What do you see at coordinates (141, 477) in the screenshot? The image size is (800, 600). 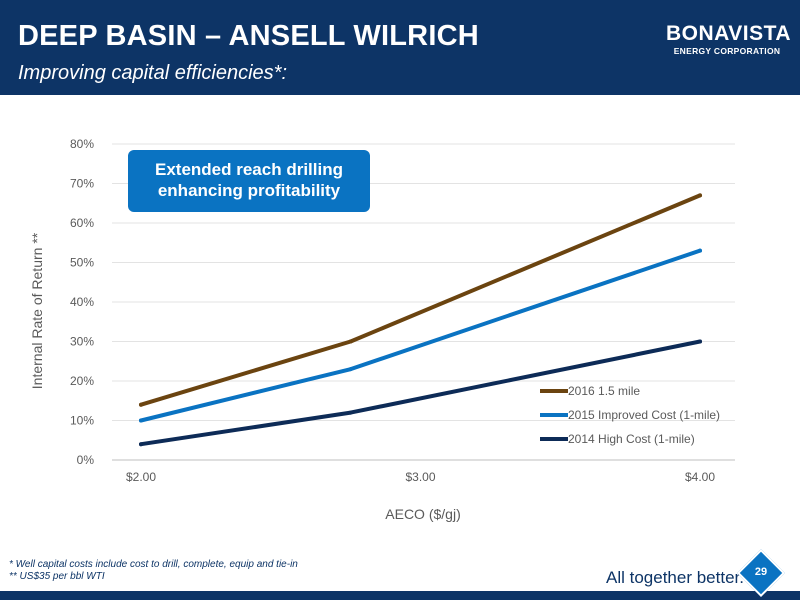 I see `x-tick-label: $2.00` at bounding box center [141, 477].